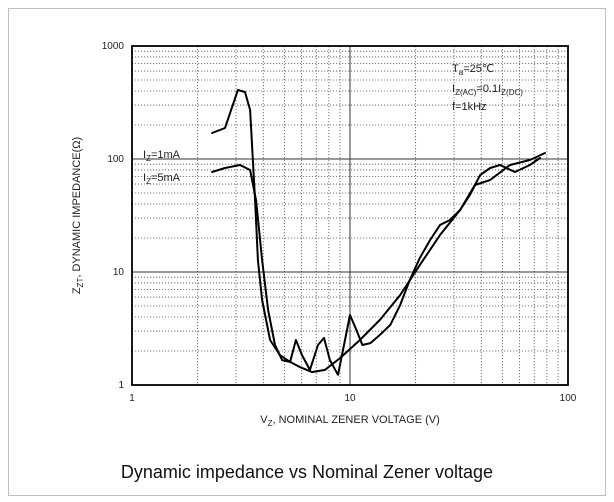  What do you see at coordinates (77, 207) in the screenshot?
I see `text-part: , DYNAMIC IMPEDANCE(Ω)` at bounding box center [77, 207].